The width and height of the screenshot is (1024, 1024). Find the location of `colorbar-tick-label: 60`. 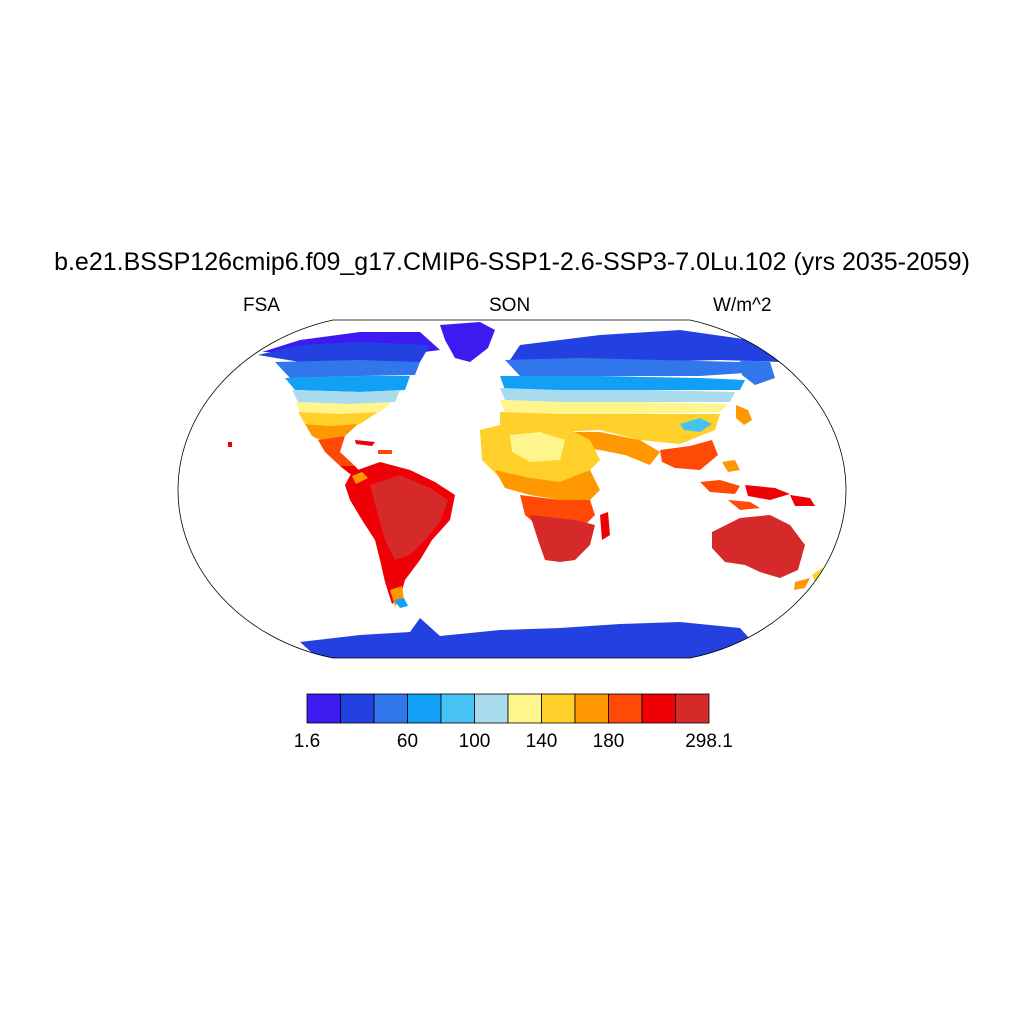

colorbar-tick-label: 60 is located at coordinates (407, 741).